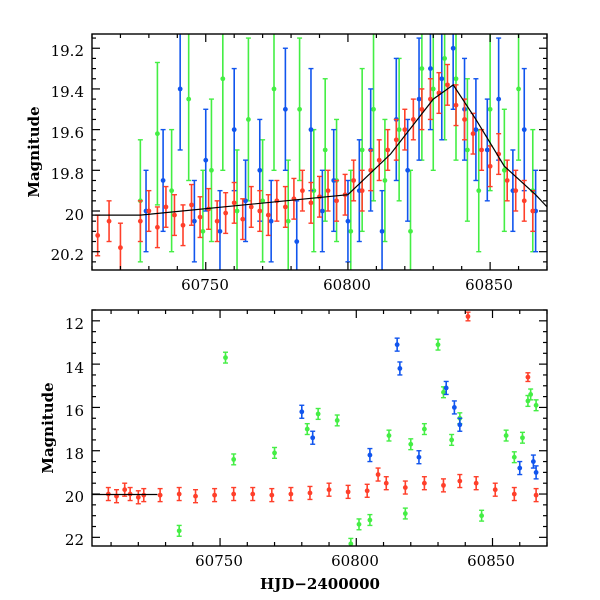 This screenshot has width=600, height=600. What do you see at coordinates (48, 427) in the screenshot?
I see `bottom-y-axis-label: Magnitude` at bounding box center [48, 427].